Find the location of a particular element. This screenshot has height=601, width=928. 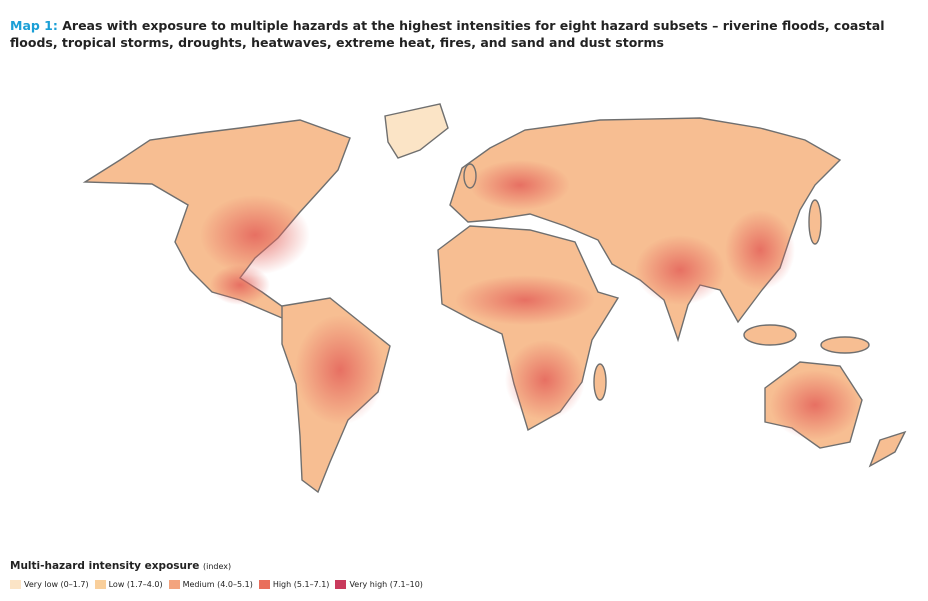

japan is located at coordinates (815, 222).